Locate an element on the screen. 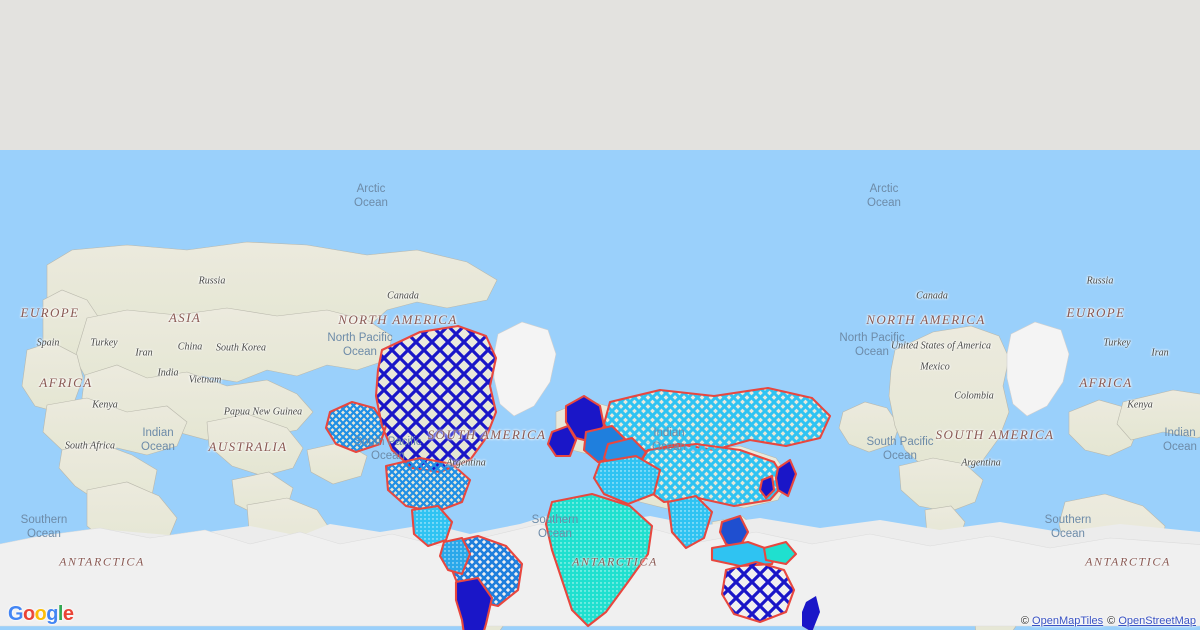  google-logo: Google is located at coordinates (41, 614).